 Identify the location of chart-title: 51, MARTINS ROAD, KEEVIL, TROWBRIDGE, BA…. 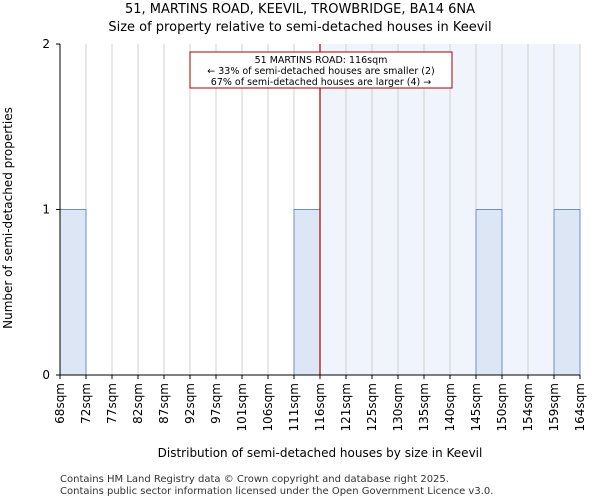
(300, 9).